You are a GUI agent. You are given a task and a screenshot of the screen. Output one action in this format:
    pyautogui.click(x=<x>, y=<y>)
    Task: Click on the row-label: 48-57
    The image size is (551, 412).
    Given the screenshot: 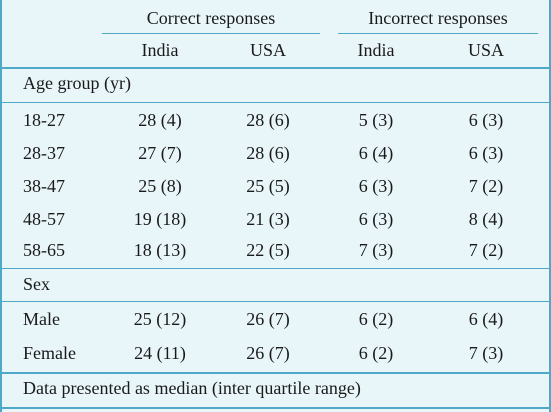 What is the action you would take?
    pyautogui.click(x=44, y=219)
    